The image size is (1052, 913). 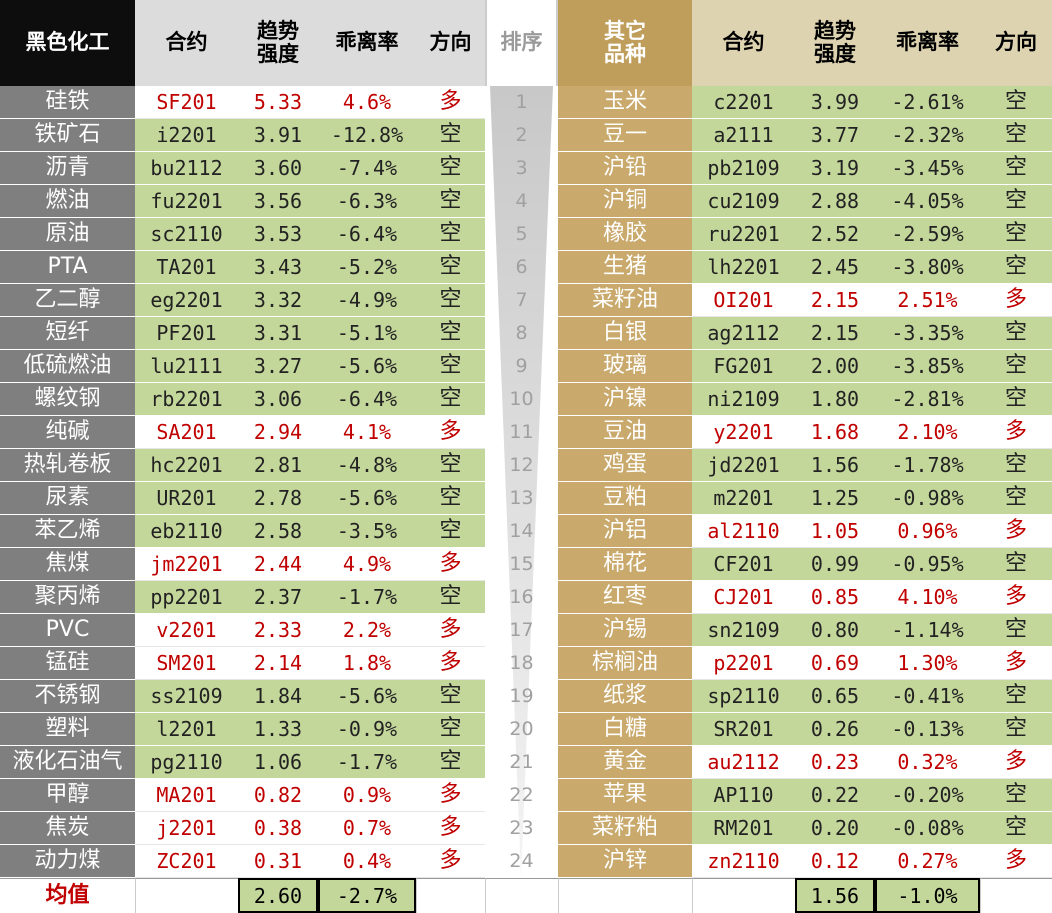 I want to click on contract: pb2109, so click(x=743, y=168).